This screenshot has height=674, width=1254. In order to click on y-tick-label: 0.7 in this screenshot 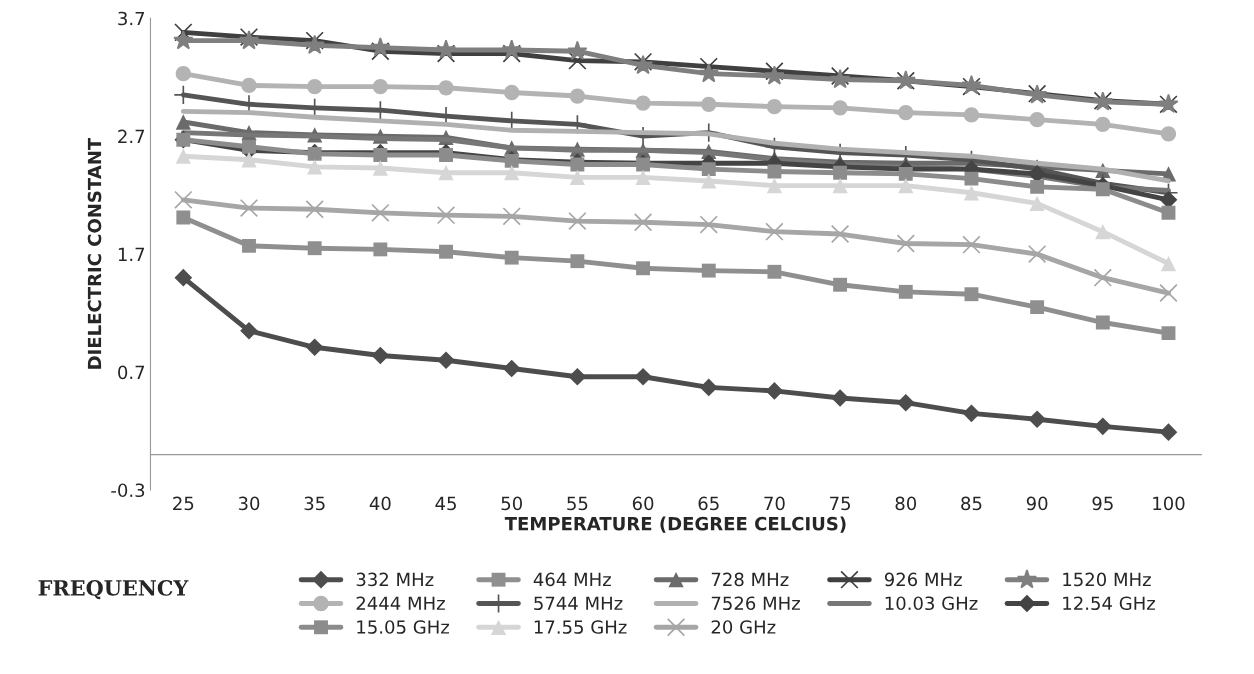, I will do `click(131, 372)`.